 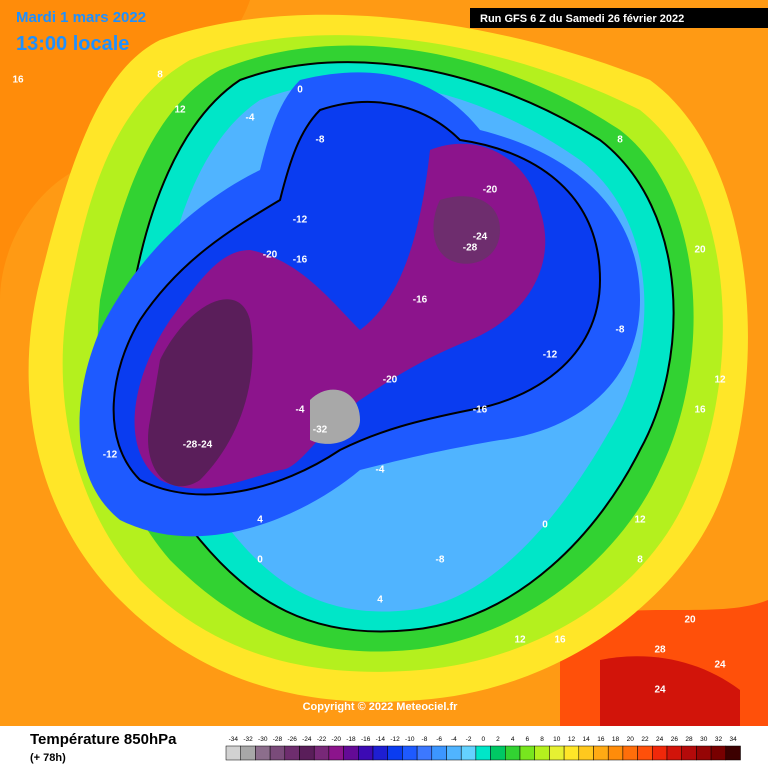 What do you see at coordinates (292, 739) in the screenshot?
I see `legend-value: -26` at bounding box center [292, 739].